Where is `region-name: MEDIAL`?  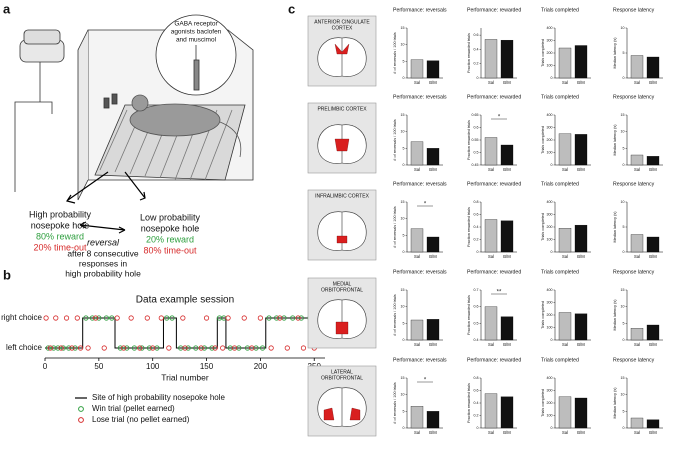
region-name: MEDIAL is located at coordinates (342, 284).